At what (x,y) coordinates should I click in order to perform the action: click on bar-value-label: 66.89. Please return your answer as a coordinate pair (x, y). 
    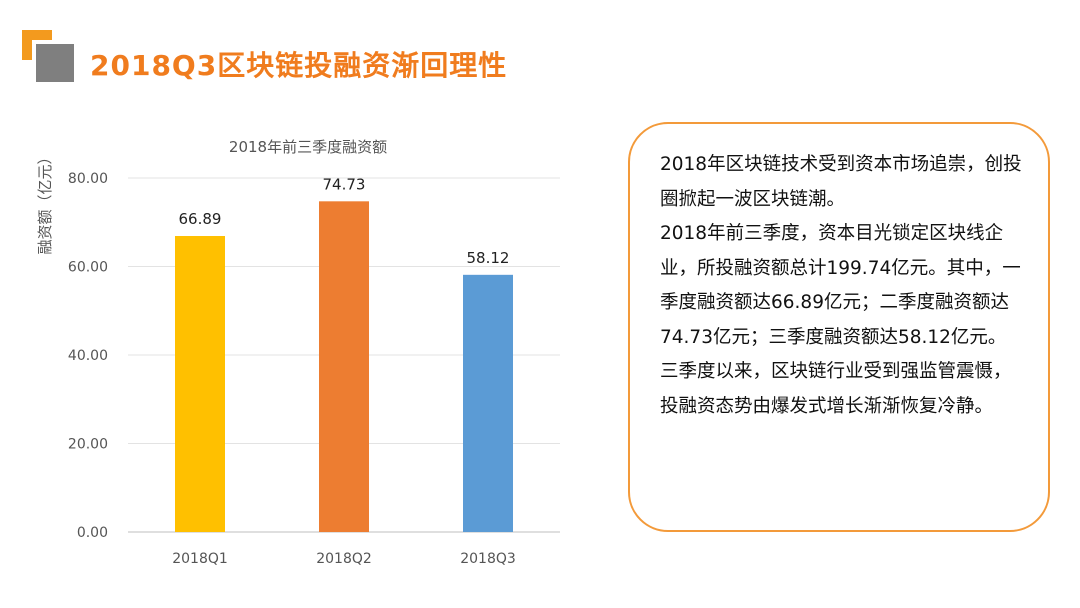
    Looking at the image, I should click on (200, 219).